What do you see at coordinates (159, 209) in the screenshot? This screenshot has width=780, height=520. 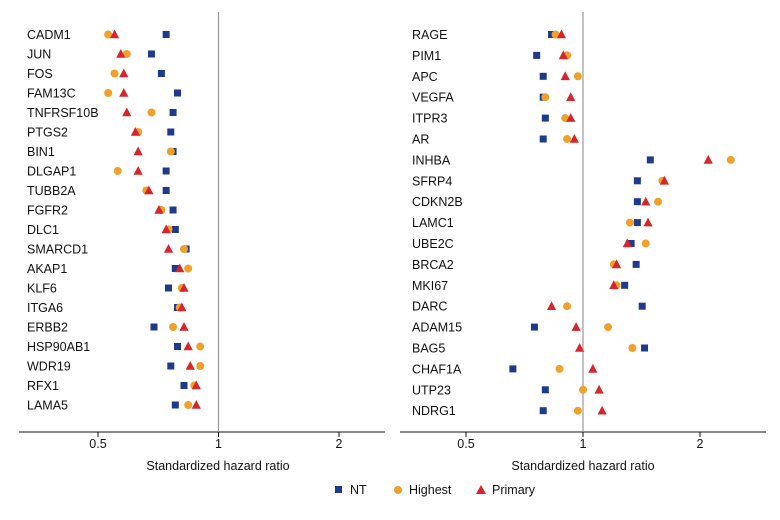 I see `primary-point-fgfr2` at bounding box center [159, 209].